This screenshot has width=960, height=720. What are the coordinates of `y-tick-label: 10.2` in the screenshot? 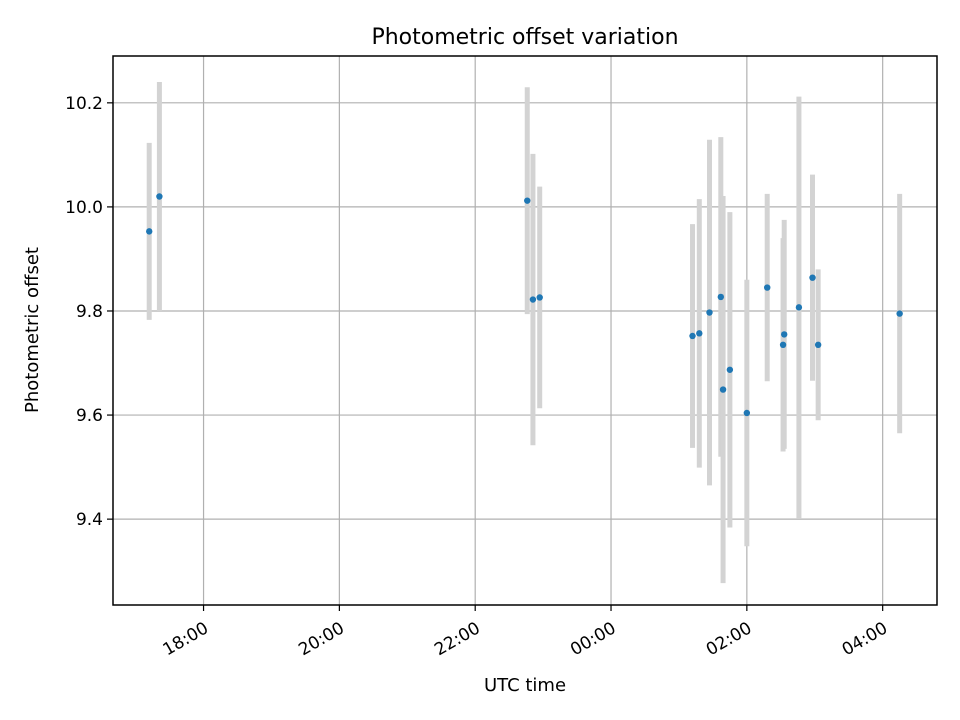 It's located at (84, 104).